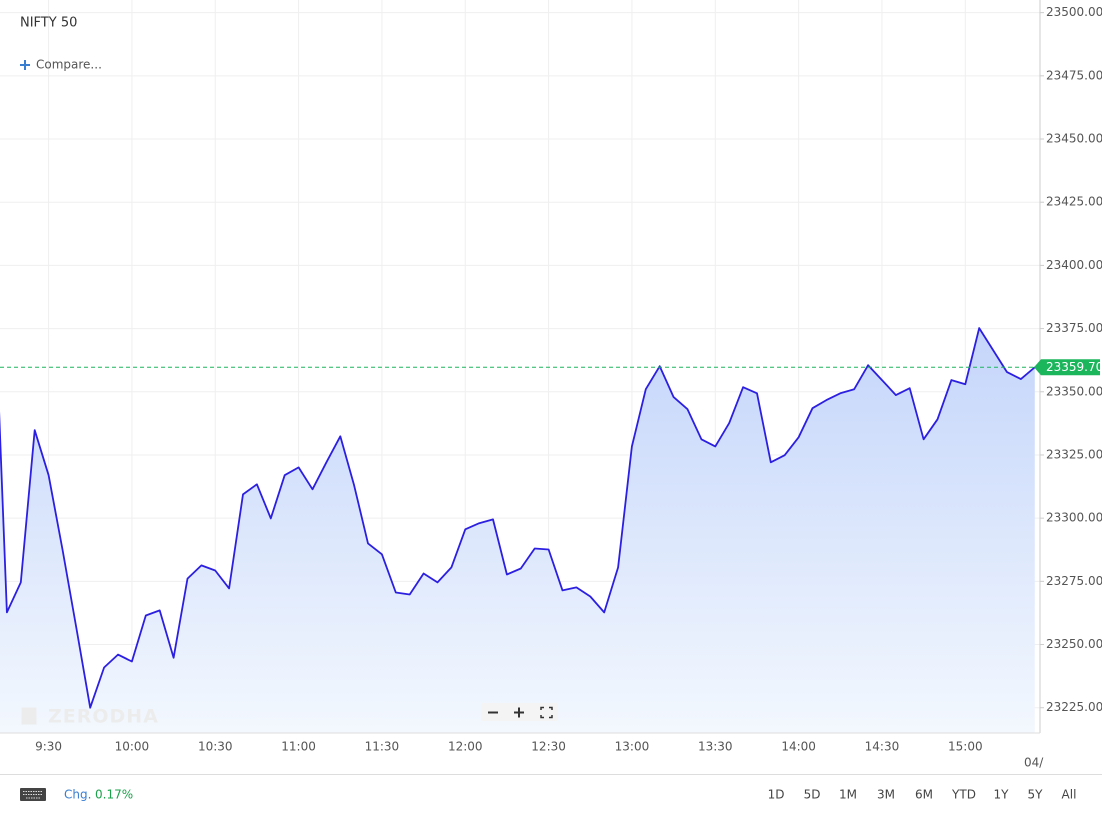  What do you see at coordinates (1074, 265) in the screenshot?
I see `y-tick-label: 23400.00` at bounding box center [1074, 265].